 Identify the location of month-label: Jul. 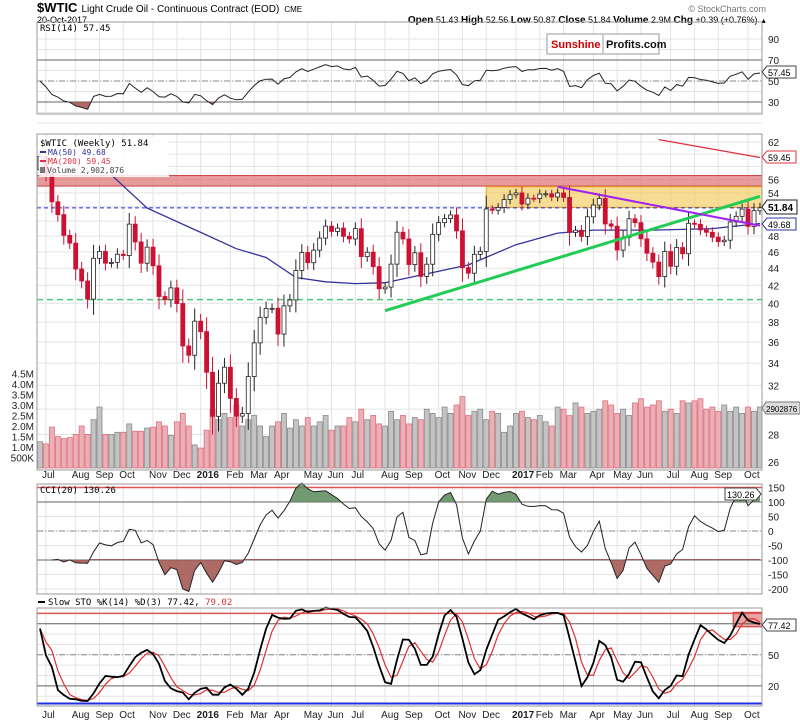
(357, 715).